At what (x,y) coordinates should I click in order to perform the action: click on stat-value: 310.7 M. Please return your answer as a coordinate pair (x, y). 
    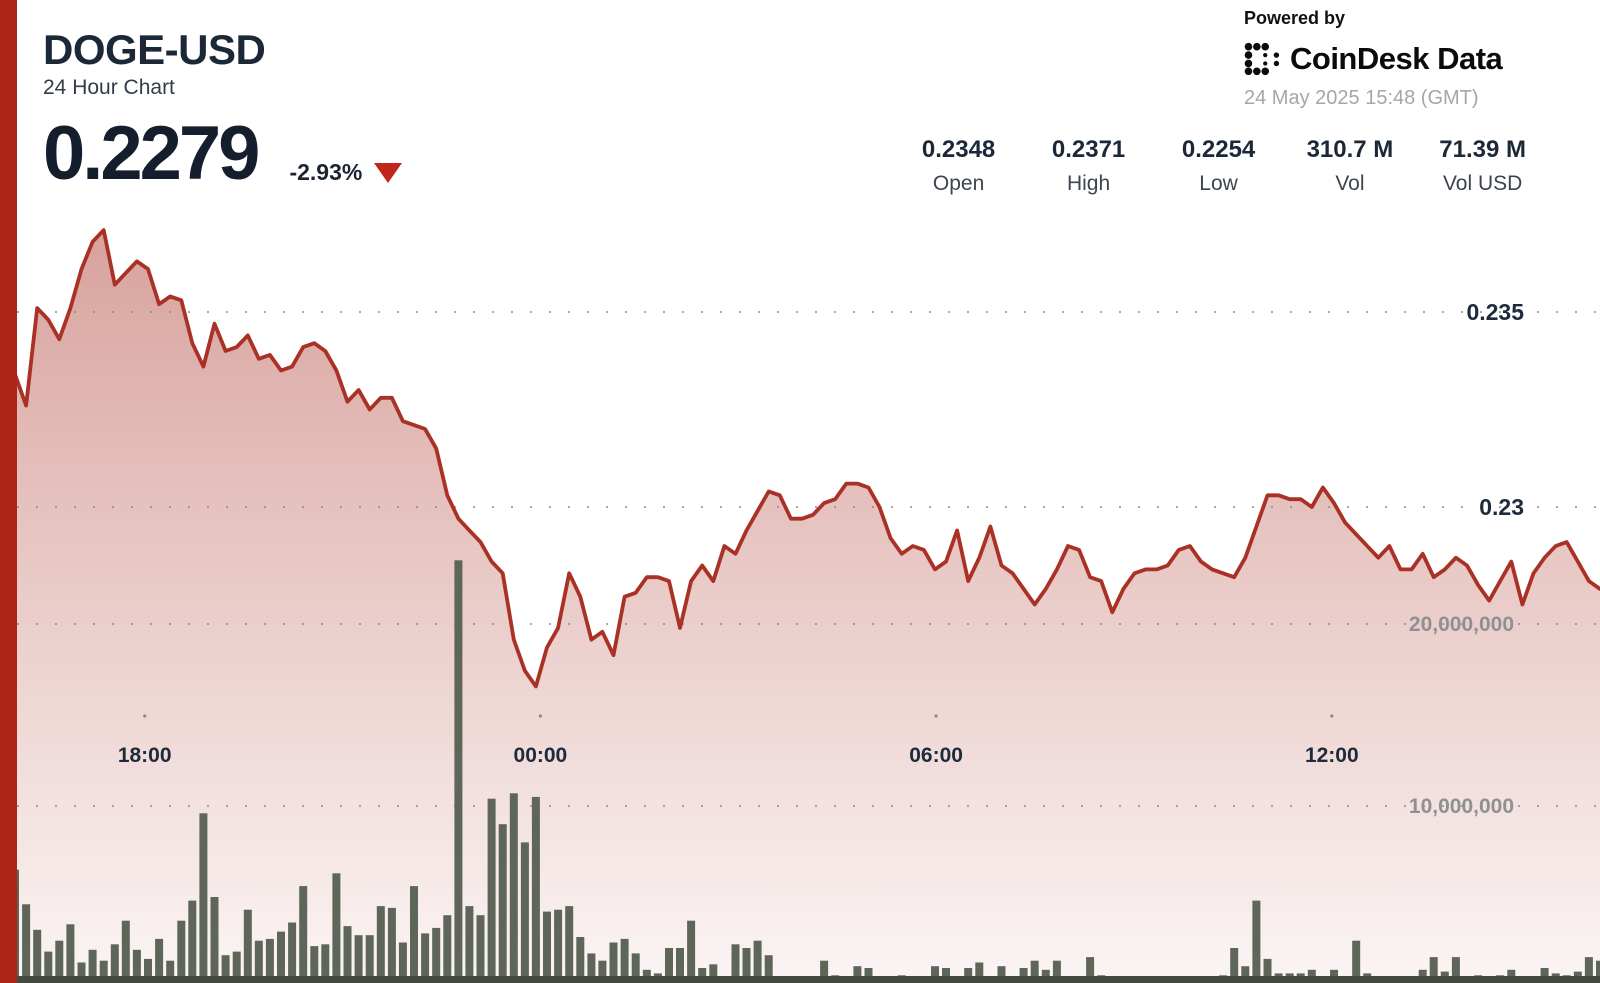
    Looking at the image, I should click on (1350, 149).